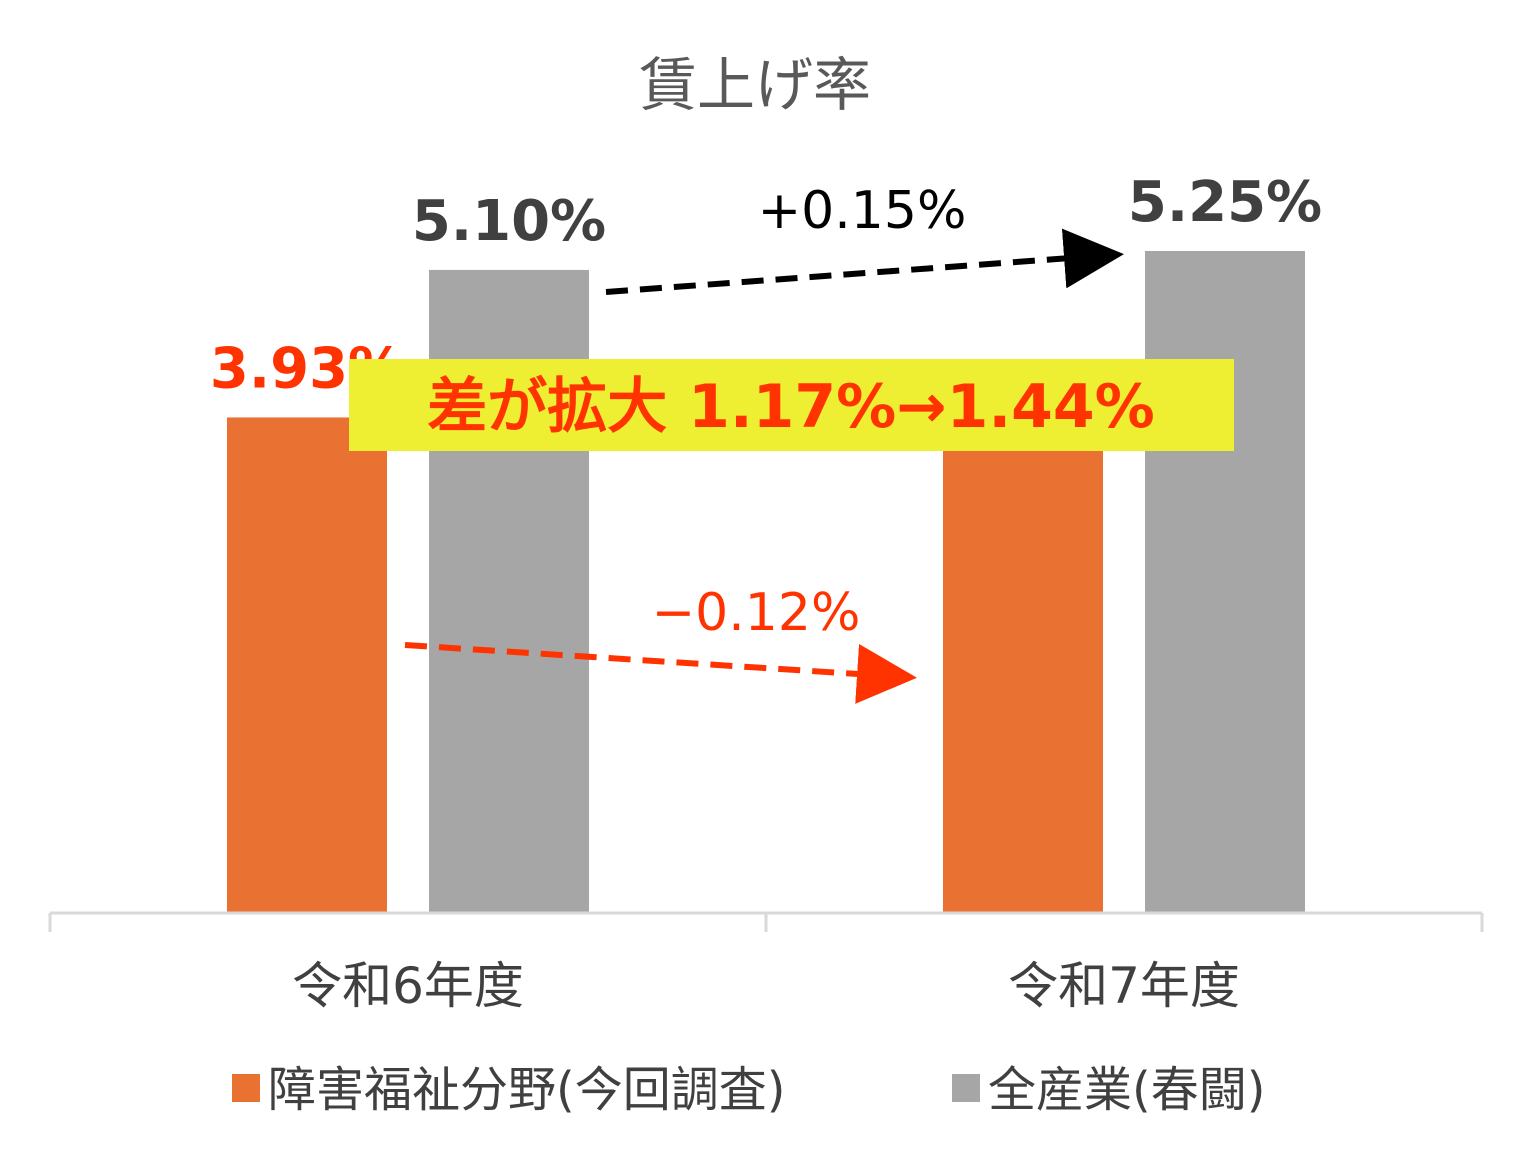 The image size is (1533, 1162). I want to click on legend-label-orange: 障害福祉分野(今回調査), so click(526, 1090).